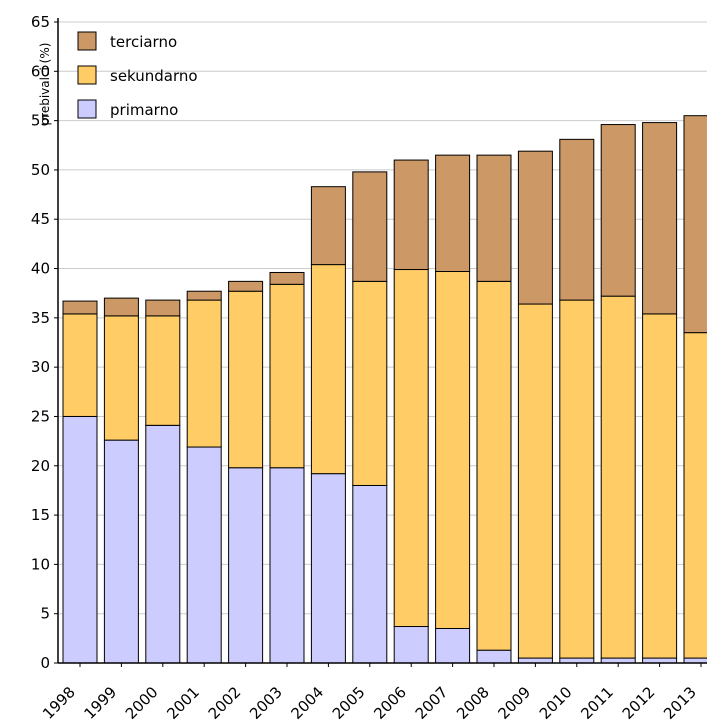  What do you see at coordinates (660, 218) in the screenshot?
I see `bar-terciarno-2012` at bounding box center [660, 218].